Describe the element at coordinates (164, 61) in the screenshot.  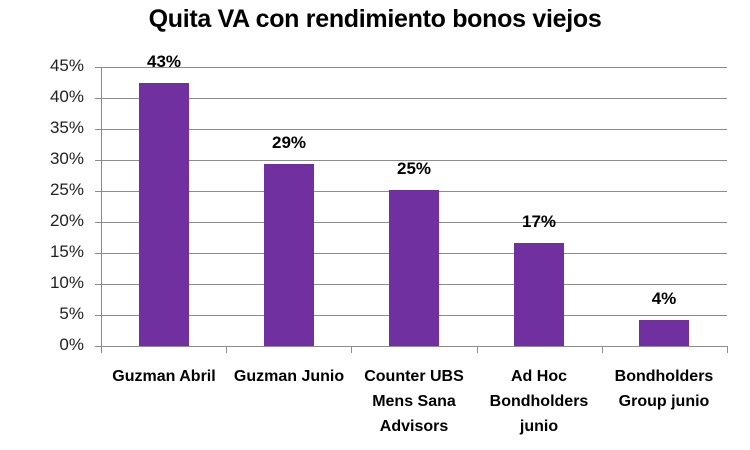
I see `bar-value-label: 43%` at that location.